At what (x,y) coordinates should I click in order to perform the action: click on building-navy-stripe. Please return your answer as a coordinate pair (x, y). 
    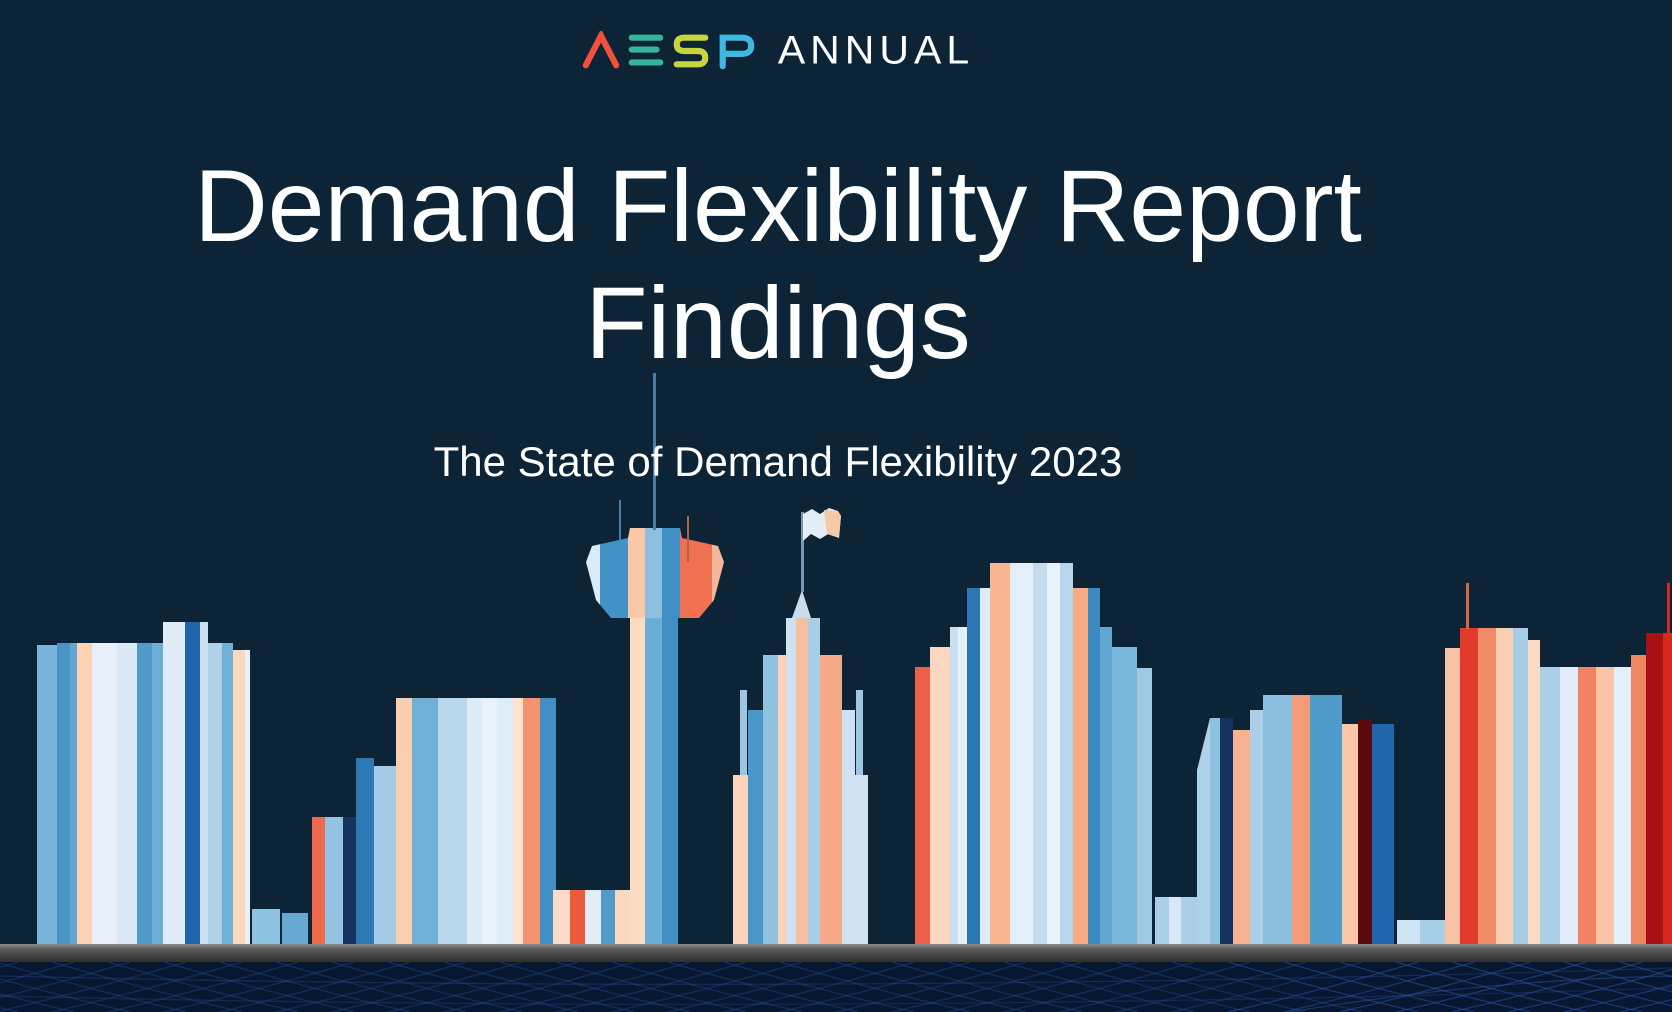
    Looking at the image, I should click on (1226, 831).